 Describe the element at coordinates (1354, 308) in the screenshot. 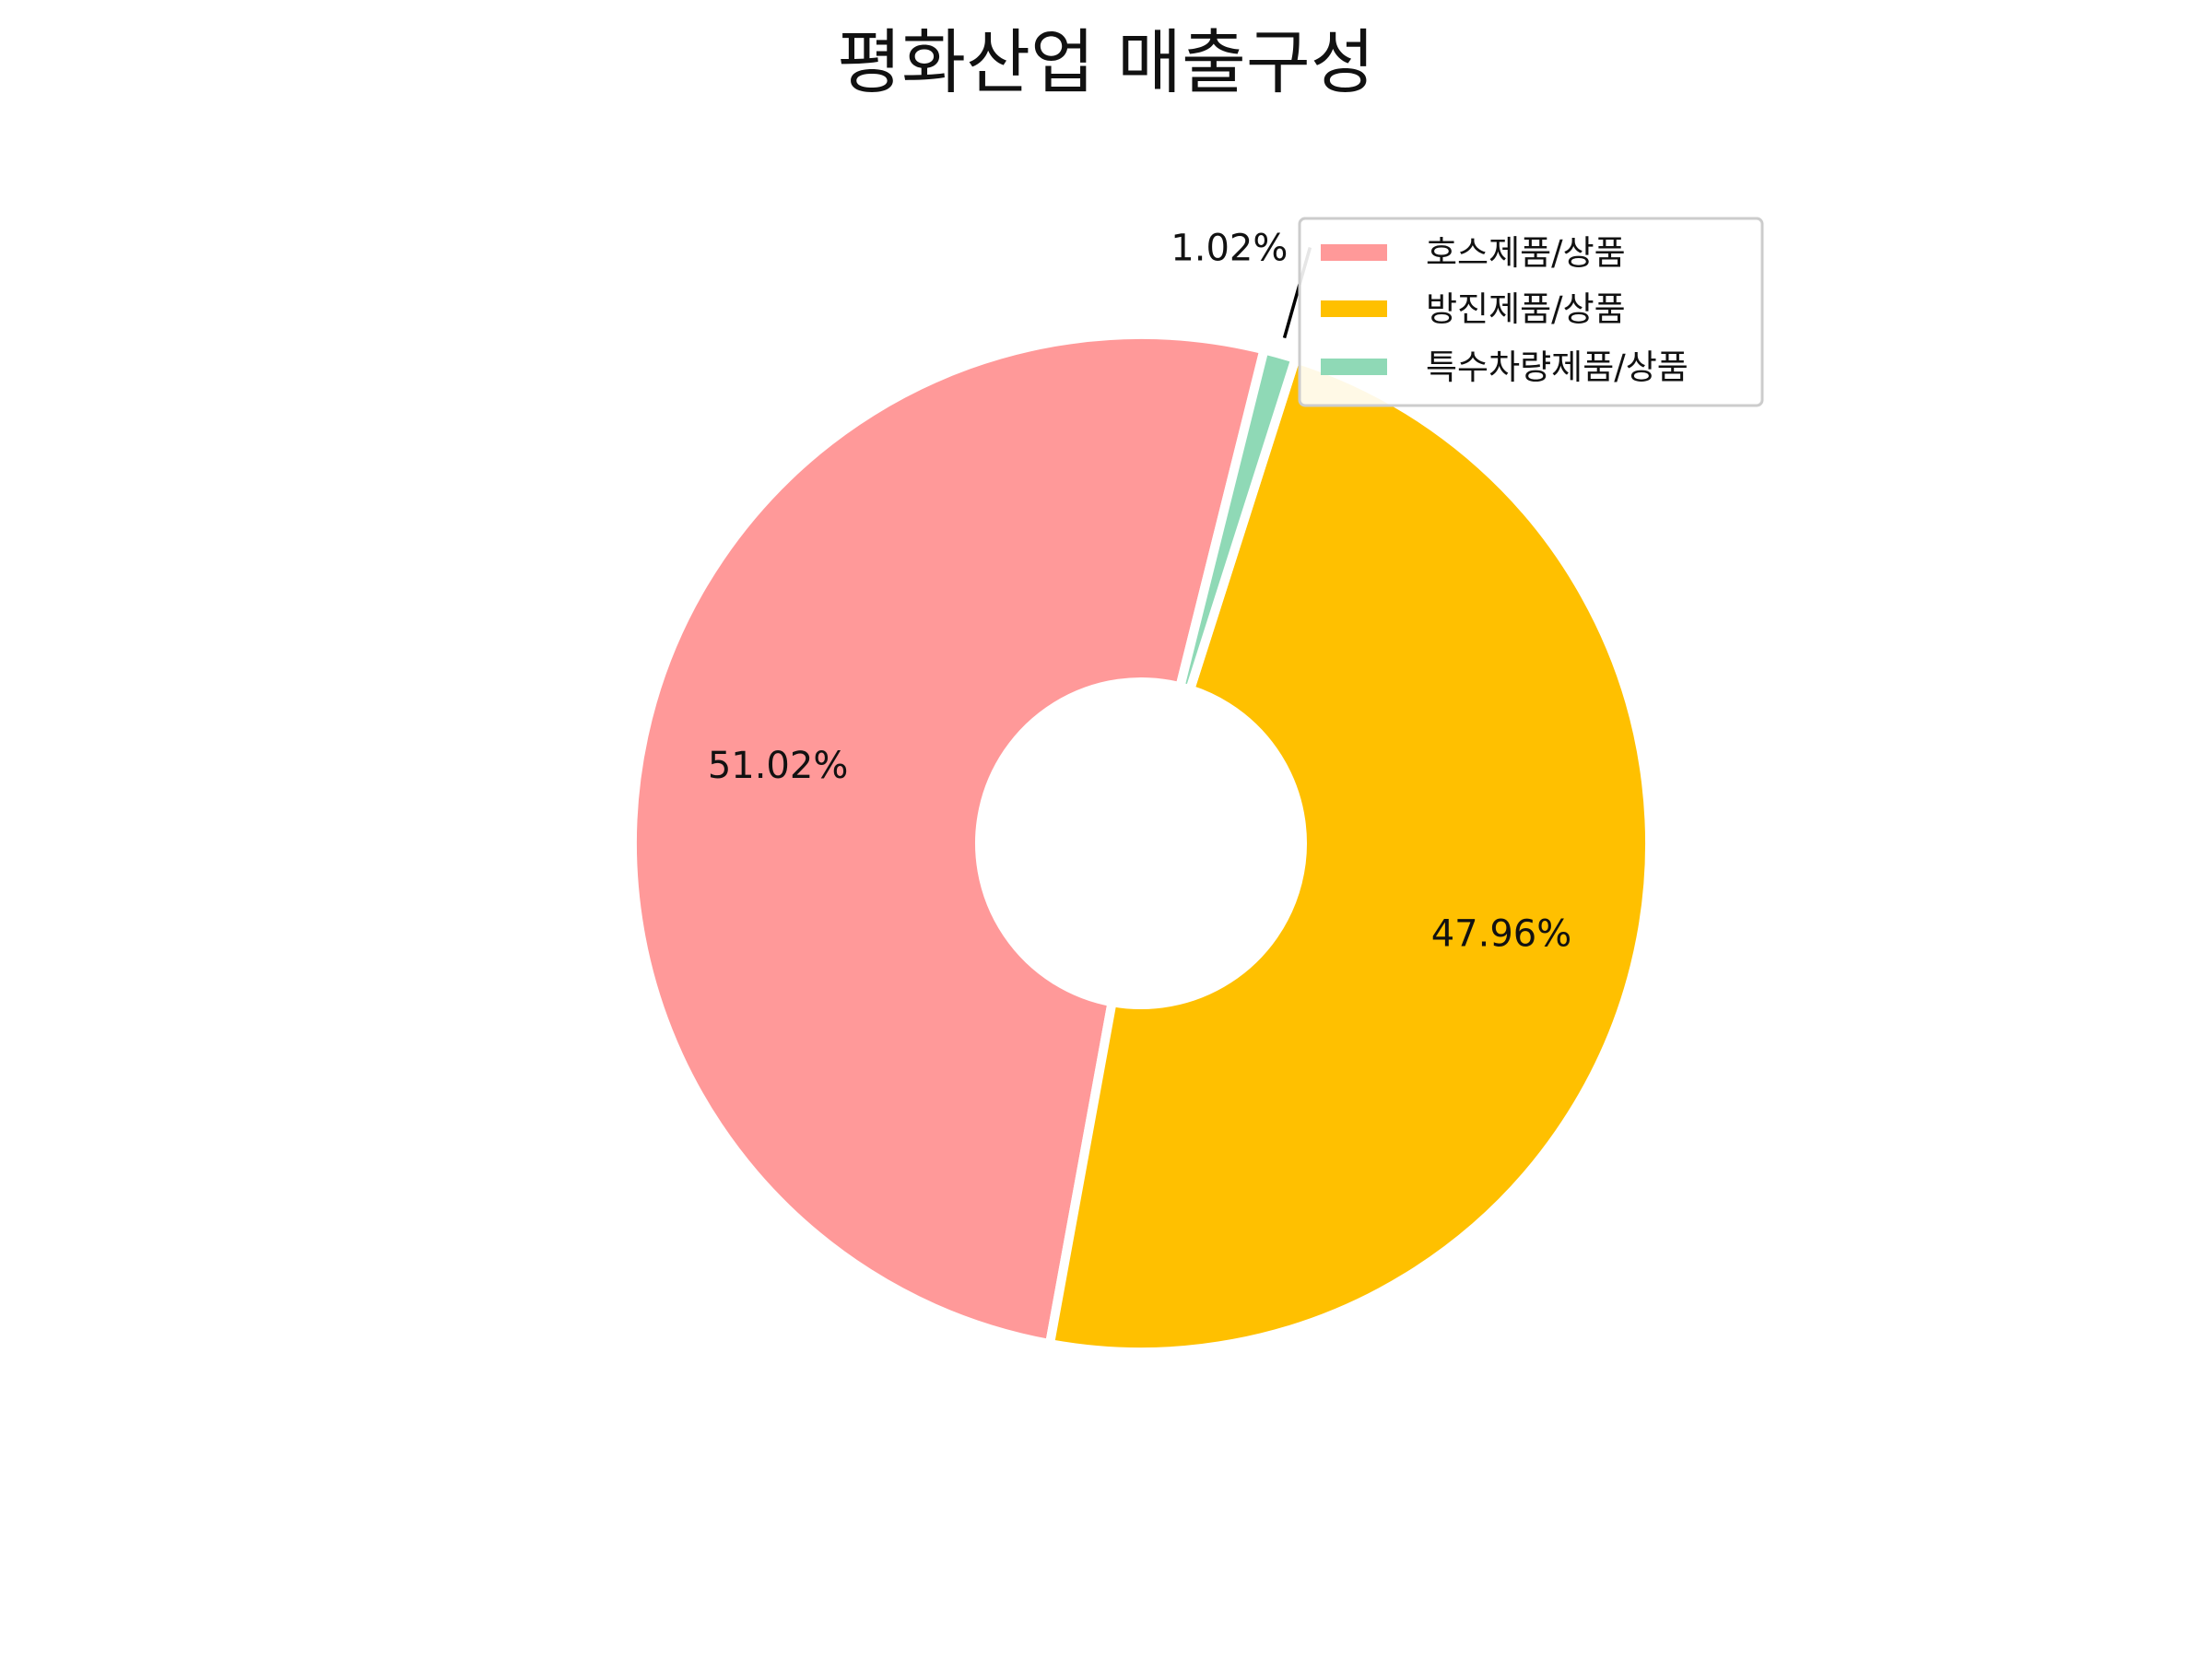

I see `legend-swatch-anti-vibration` at that location.